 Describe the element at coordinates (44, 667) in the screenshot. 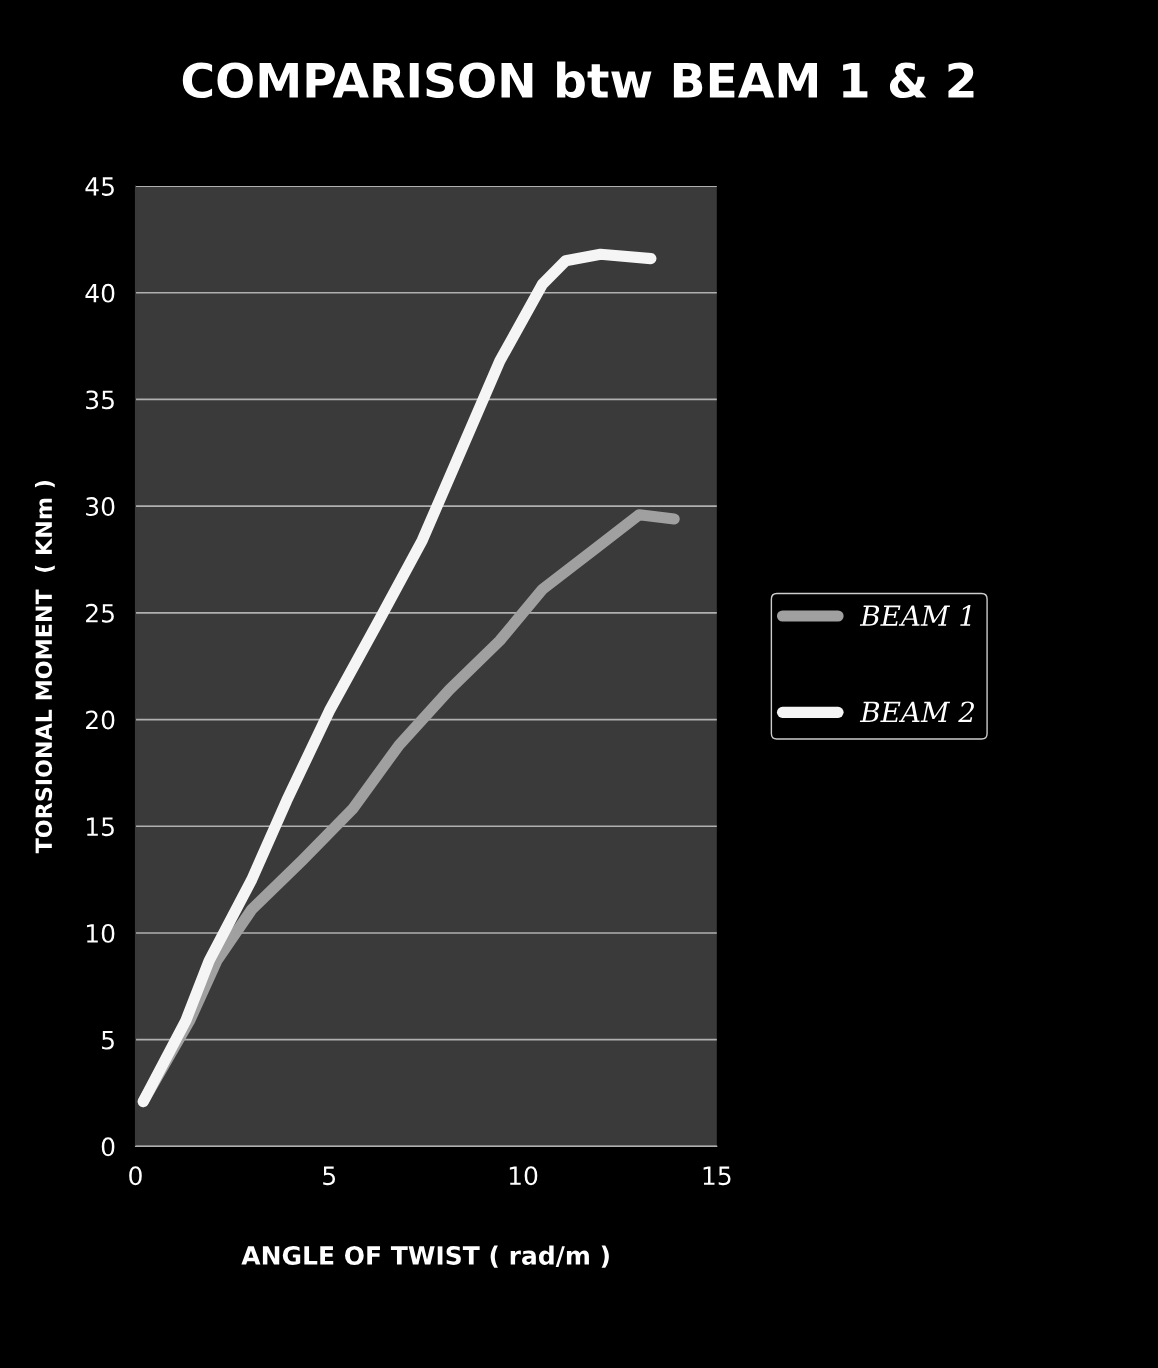

I see `y-axis-title: TORSIONAL MOMENT ( KNm )` at that location.